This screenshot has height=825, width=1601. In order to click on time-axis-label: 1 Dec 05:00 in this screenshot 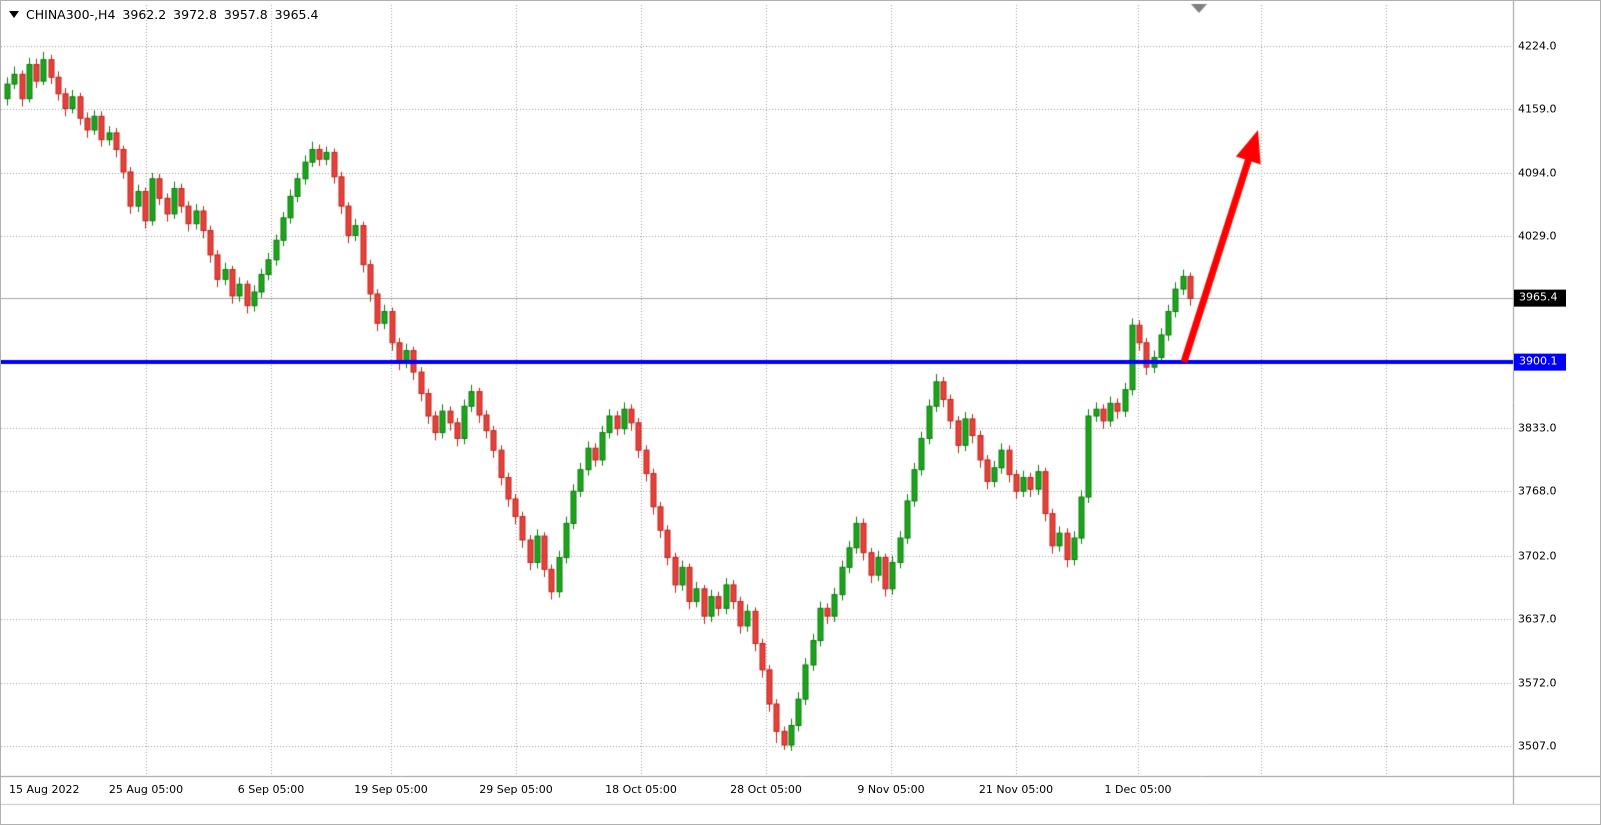, I will do `click(1138, 789)`.